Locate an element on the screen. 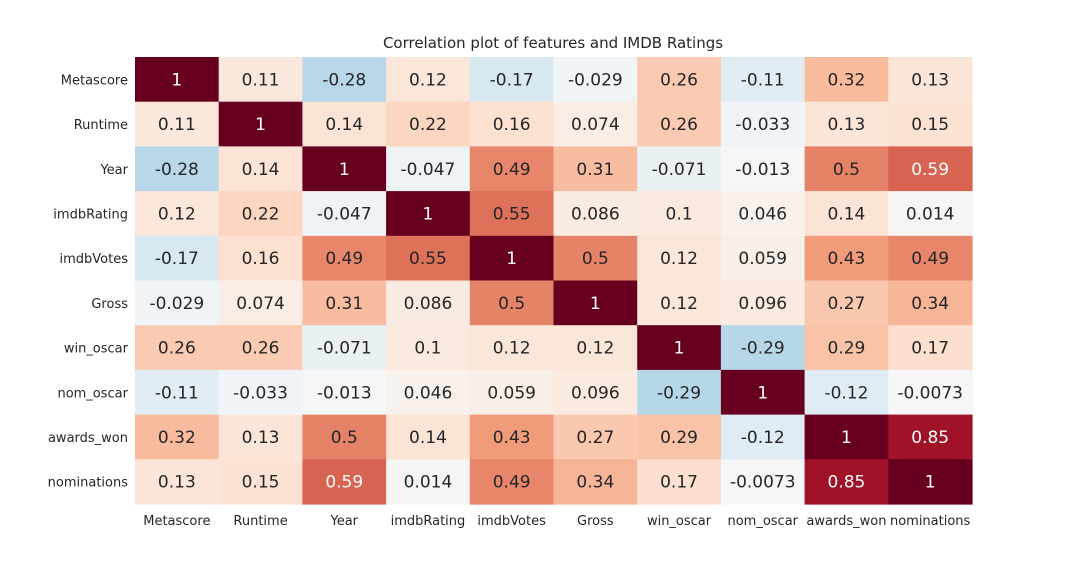 This screenshot has height=580, width=1080. cell-value-label: 0.096 is located at coordinates (595, 393).